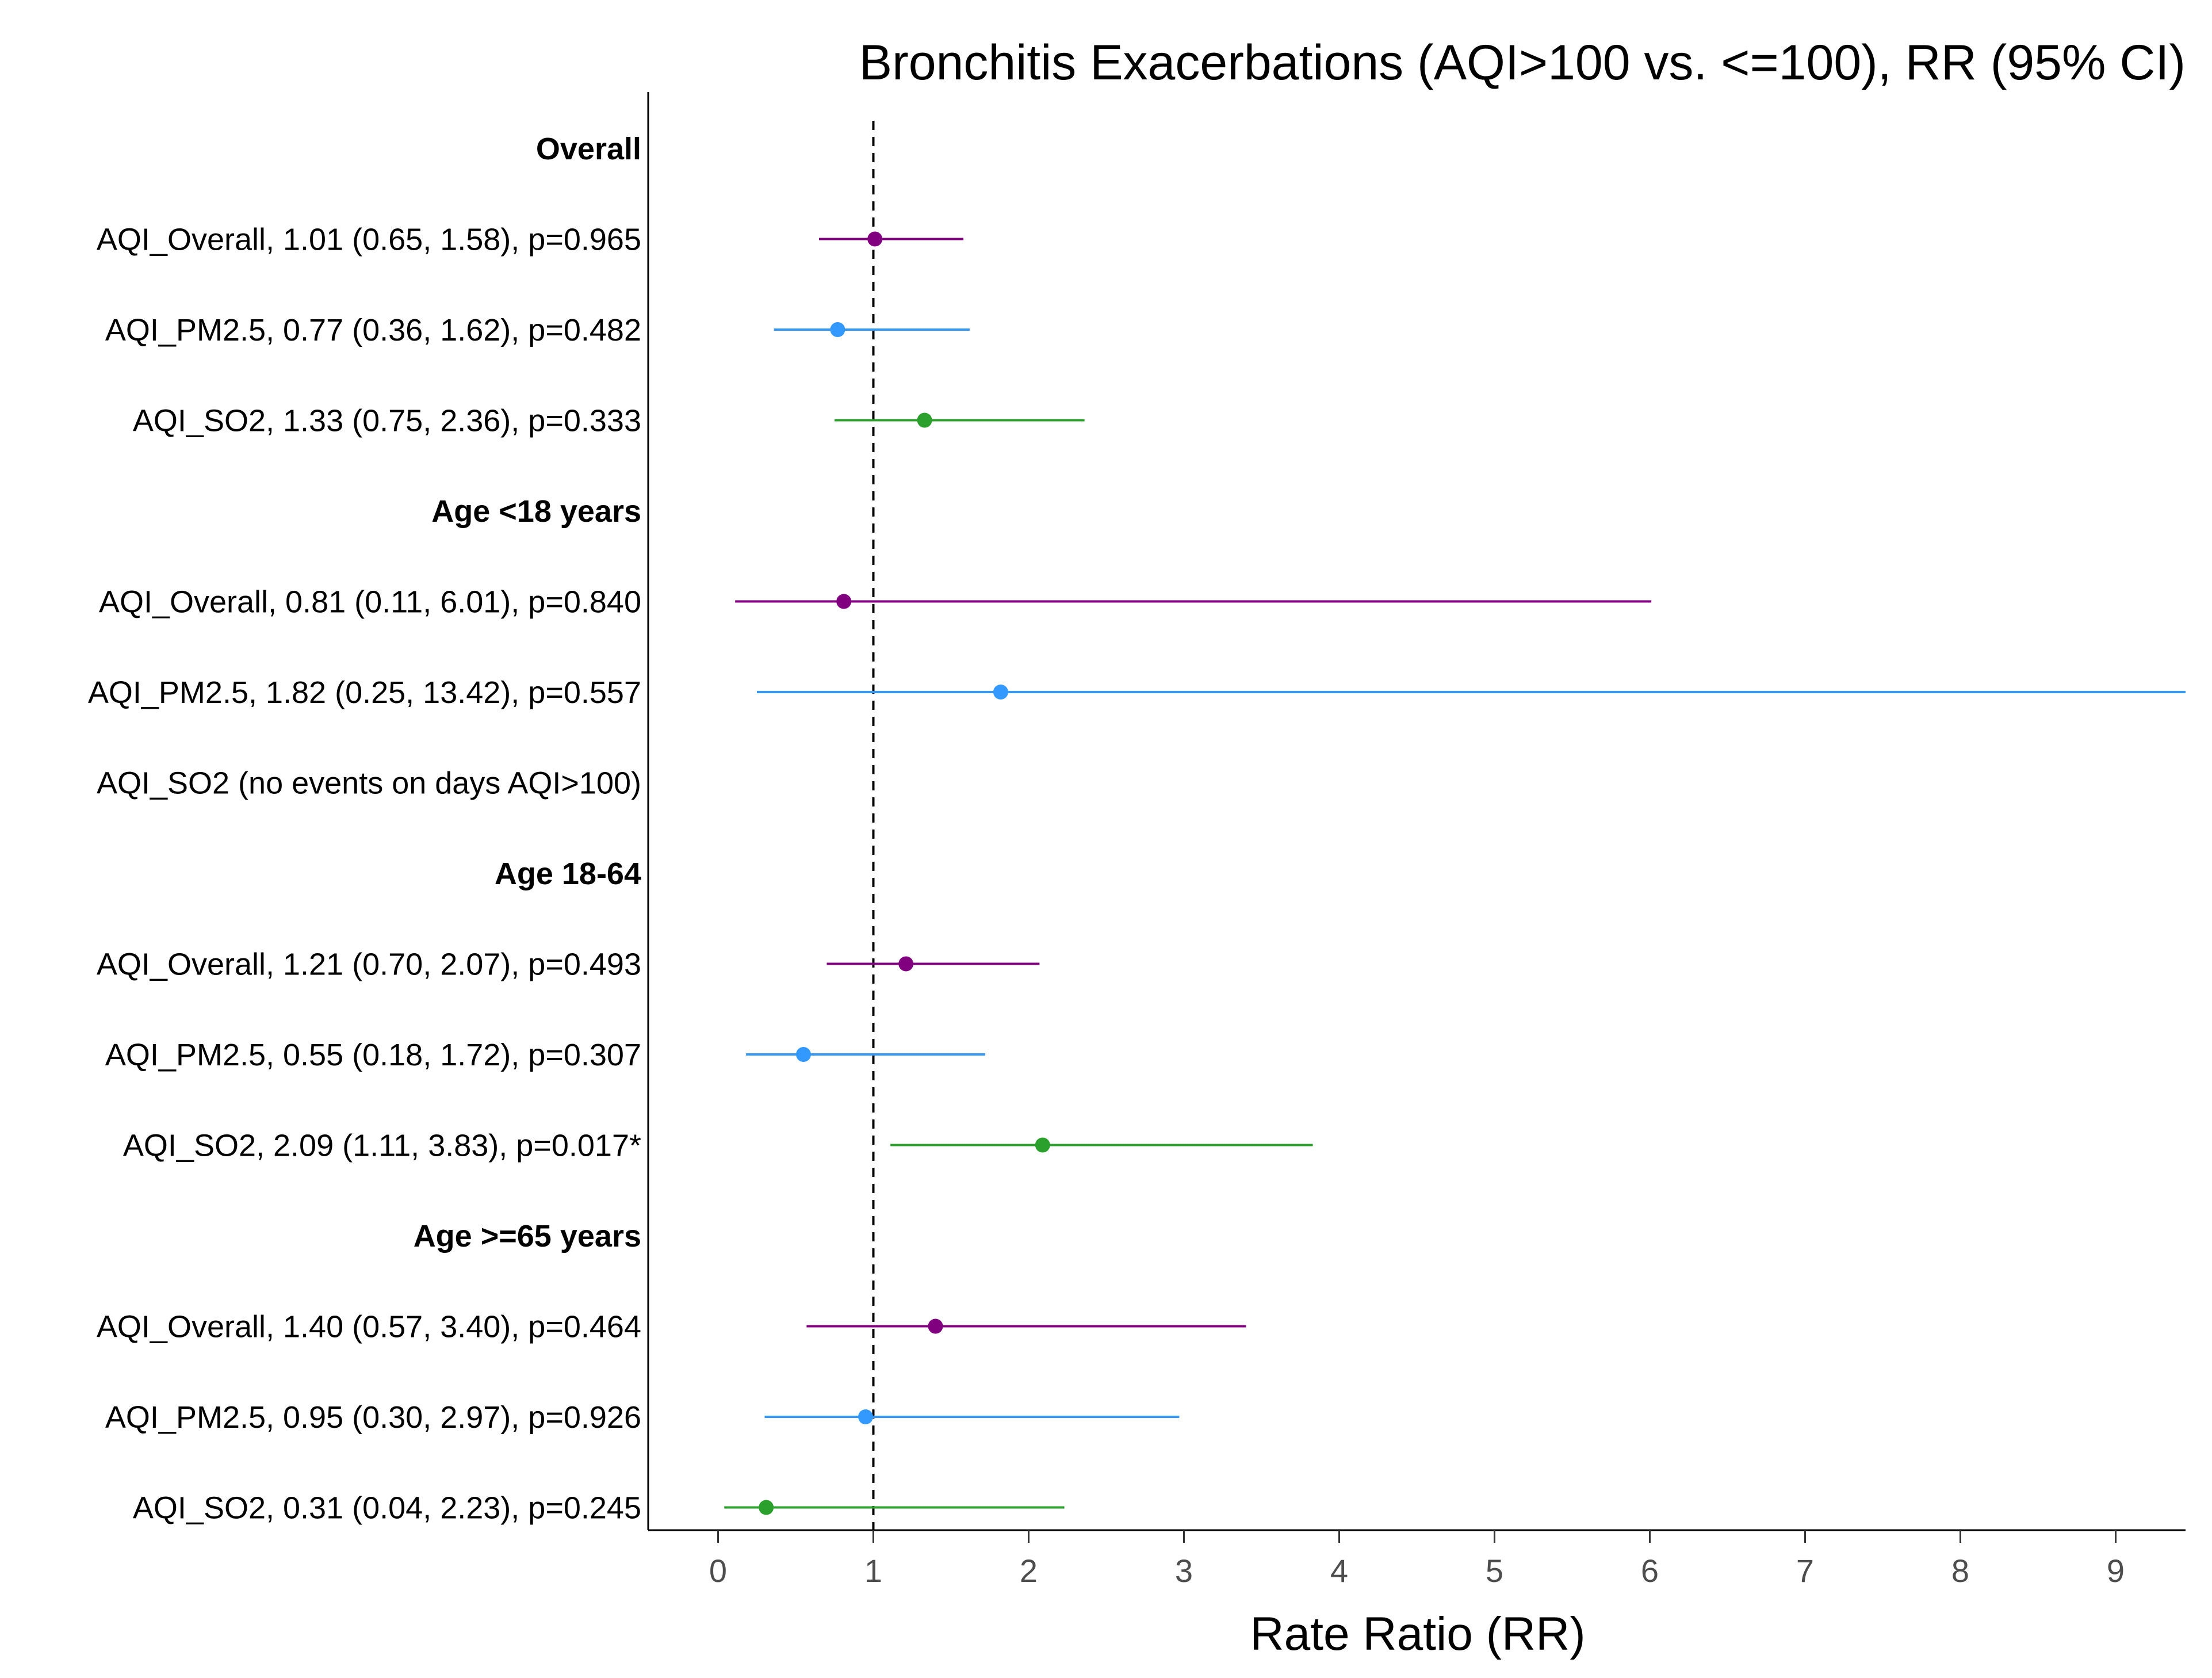  Describe the element at coordinates (364, 692) in the screenshot. I see `row-label: AQI_PM2.5, 1.82 (0.25, 13.42), p=0.557` at that location.